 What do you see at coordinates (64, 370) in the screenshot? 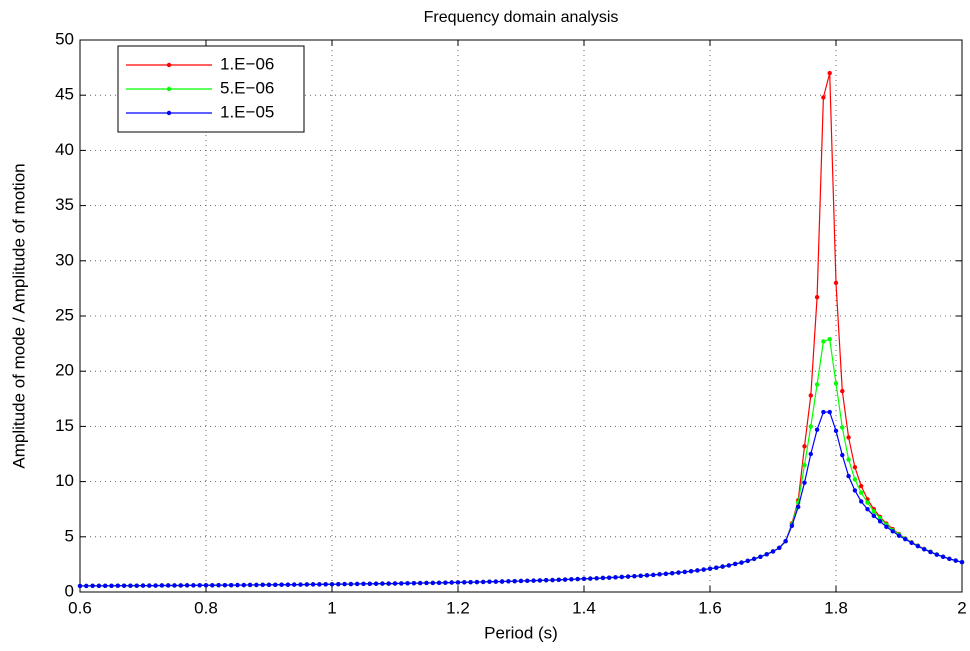
I see `y-tick-label: 20` at bounding box center [64, 370].